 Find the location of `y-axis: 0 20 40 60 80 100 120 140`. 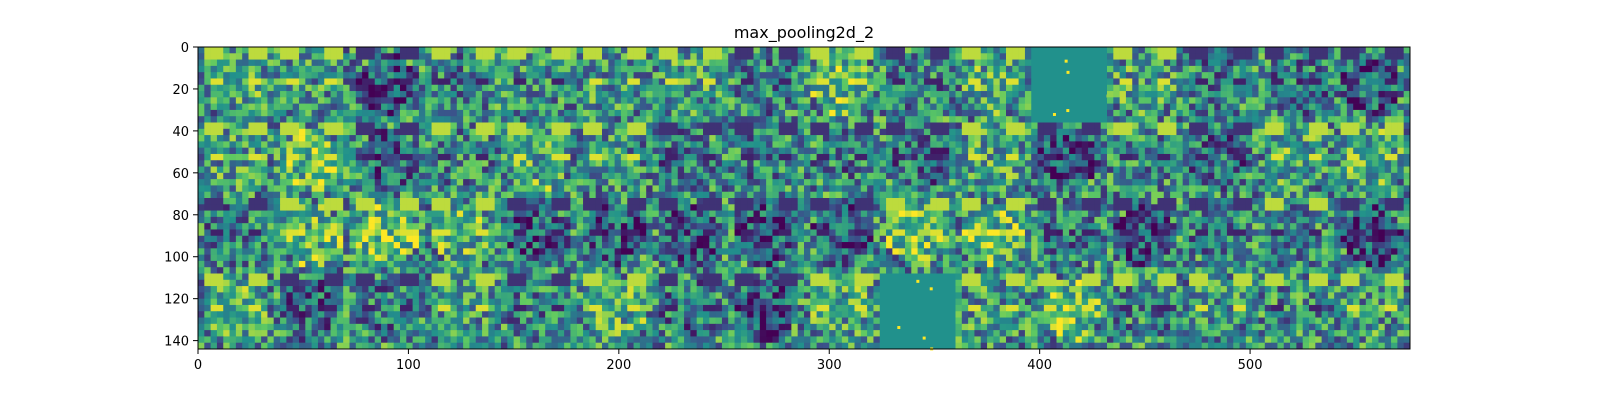

y-axis: 0 20 40 60 80 100 120 140 is located at coordinates (181, 195).